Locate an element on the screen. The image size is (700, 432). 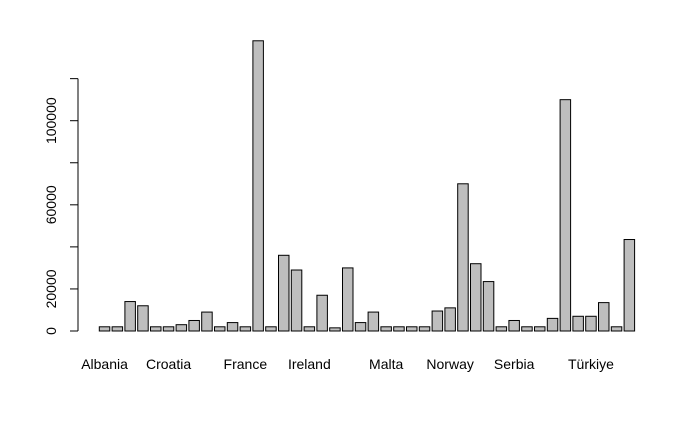
x-category-label: Albania is located at coordinates (104, 364).